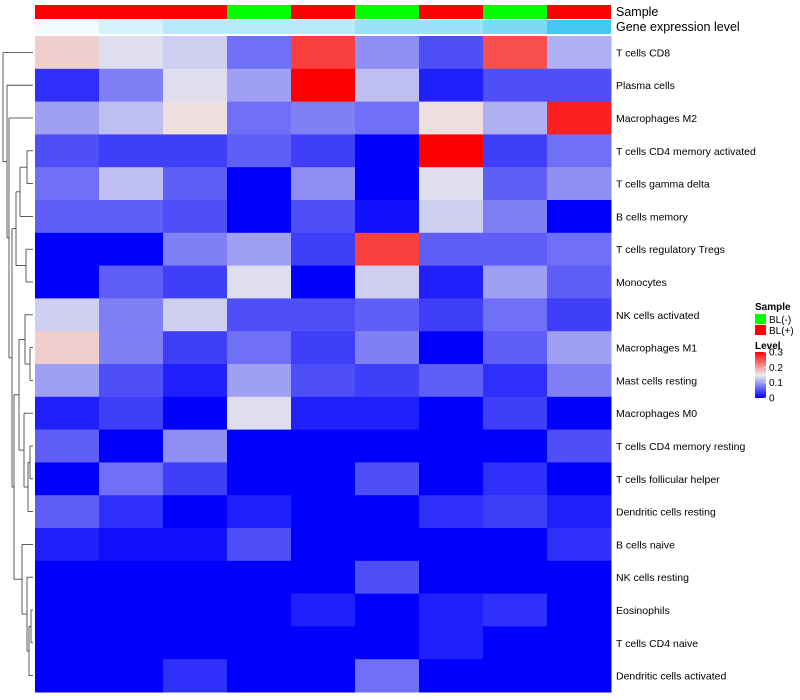 Image resolution: width=800 pixels, height=700 pixels. What do you see at coordinates (641, 283) in the screenshot?
I see `row-label: Monocytes` at bounding box center [641, 283].